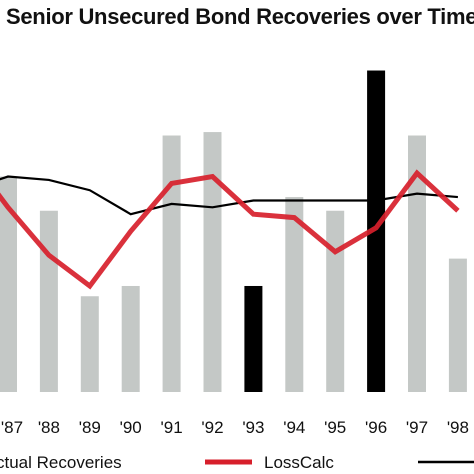  I want to click on x-tick-label: '95, so click(335, 427).